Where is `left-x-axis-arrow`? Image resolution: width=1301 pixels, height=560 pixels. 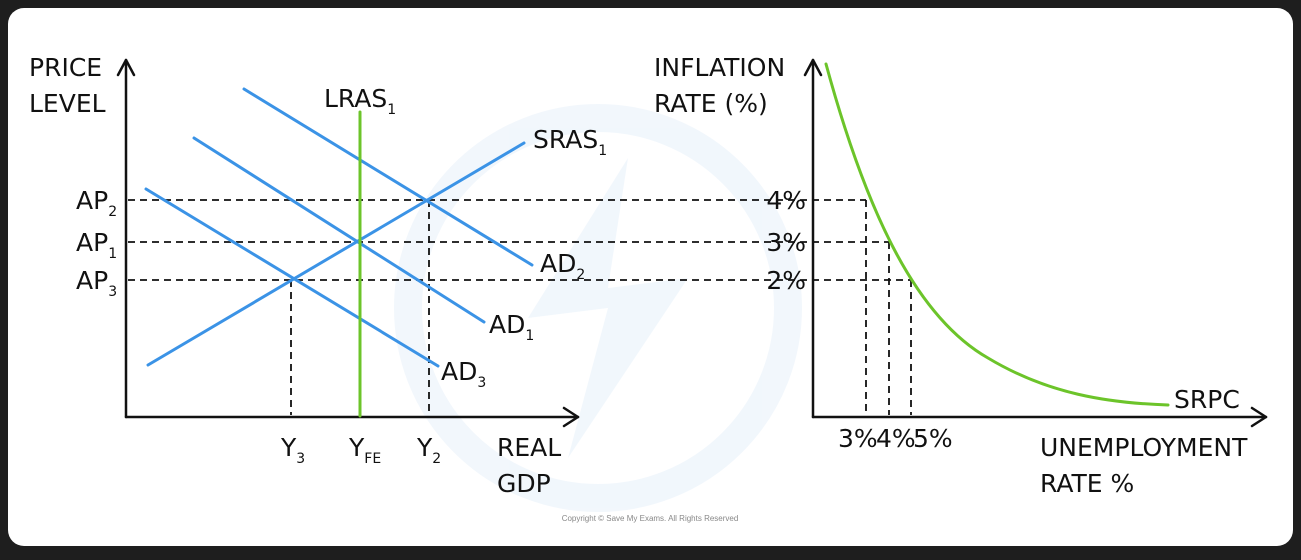 left-x-axis-arrow is located at coordinates (571, 417).